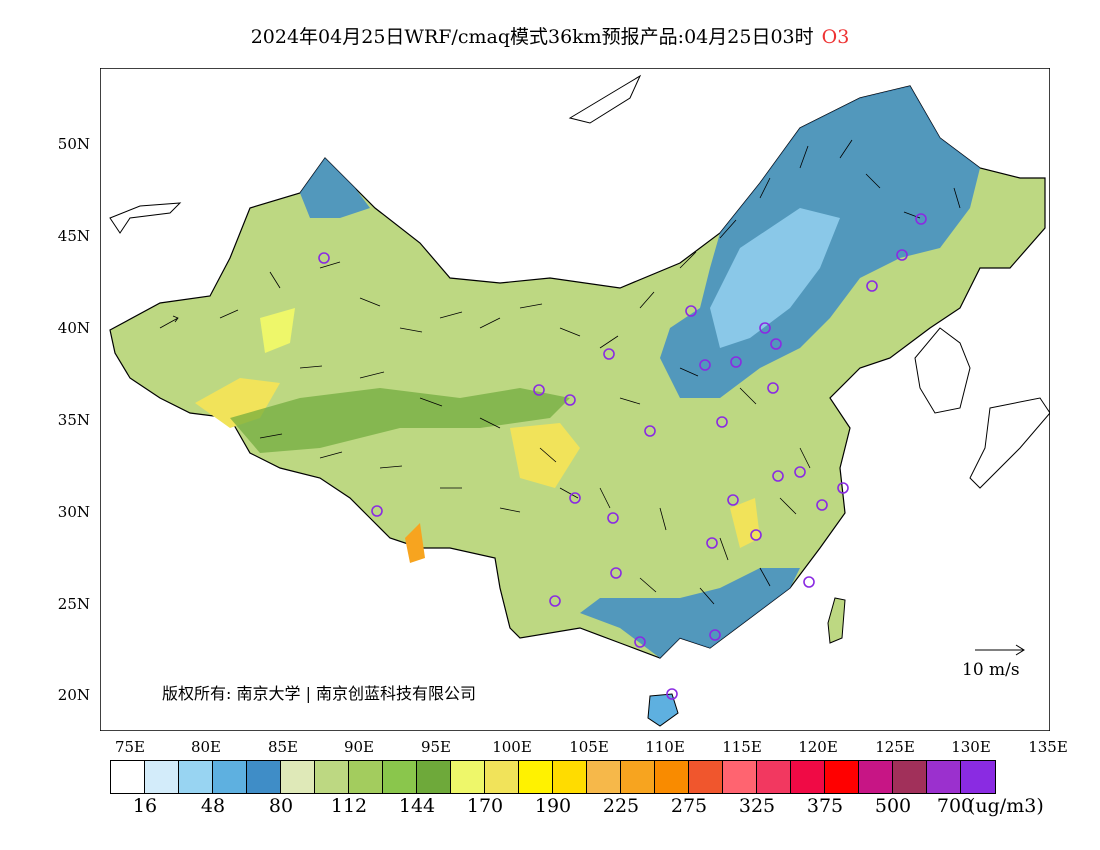 This screenshot has height=850, width=1100. Describe the element at coordinates (73, 695) in the screenshot. I see `lat-label: 20N` at that location.